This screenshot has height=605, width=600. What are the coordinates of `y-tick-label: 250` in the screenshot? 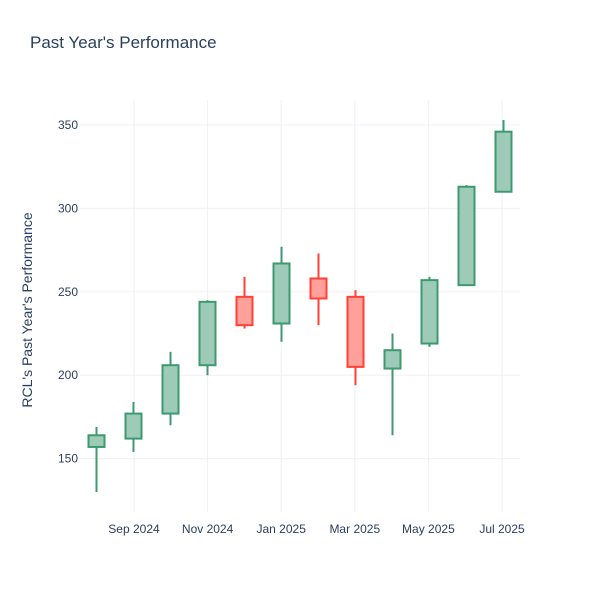 It's located at (68, 292).